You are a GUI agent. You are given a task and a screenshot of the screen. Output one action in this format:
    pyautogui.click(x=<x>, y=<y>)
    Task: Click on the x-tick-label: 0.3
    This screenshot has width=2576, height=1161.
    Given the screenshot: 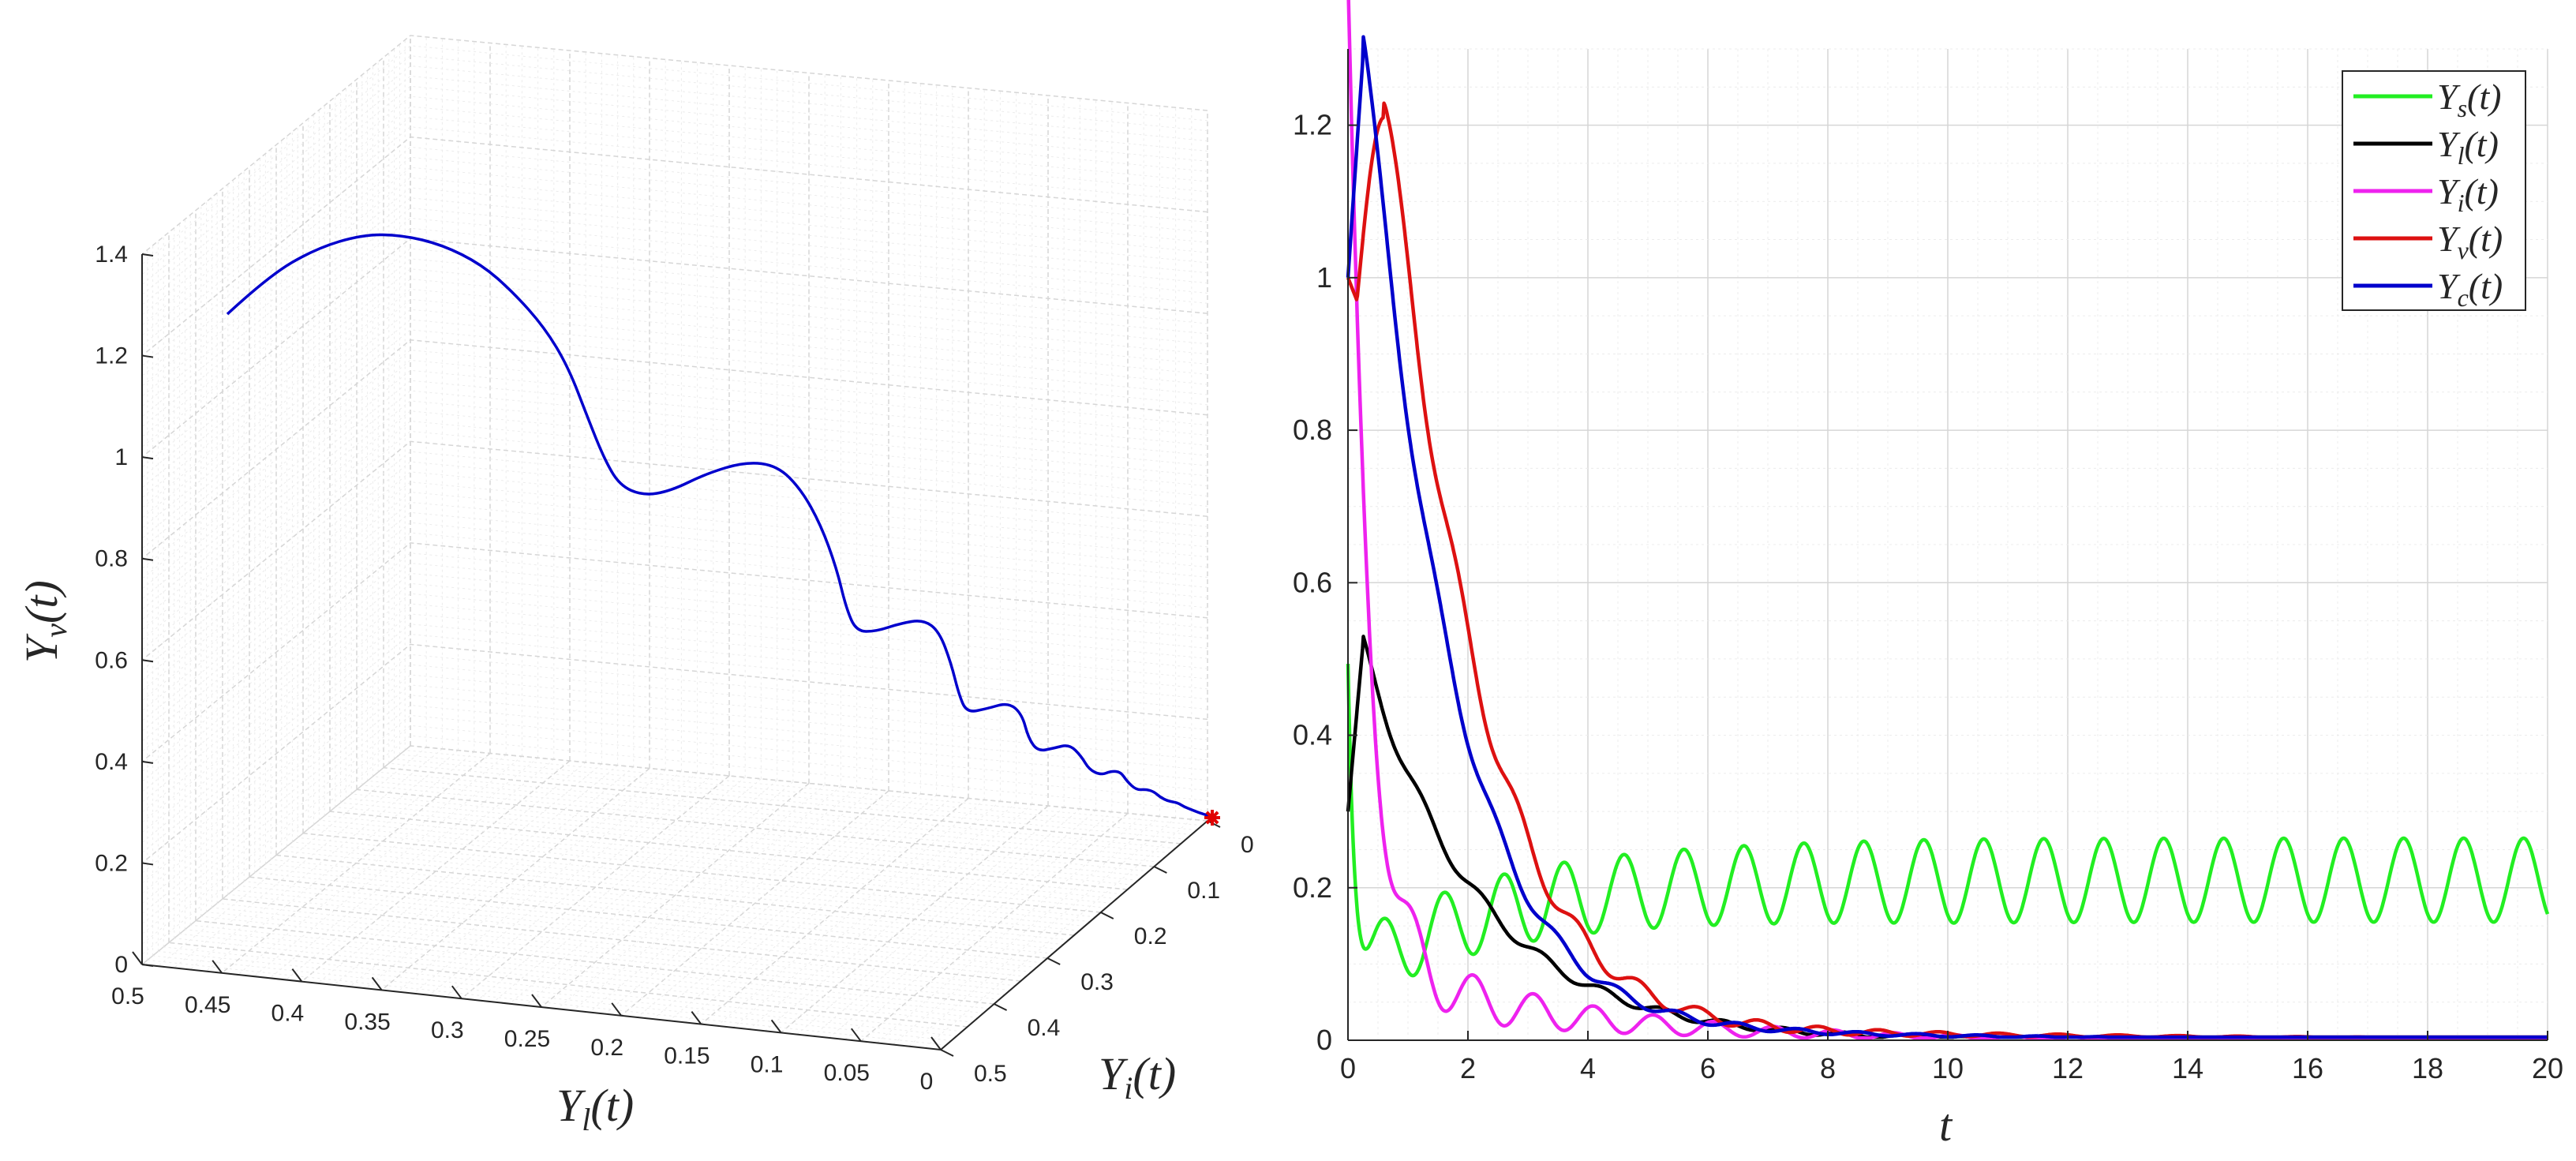 What is the action you would take?
    pyautogui.click(x=447, y=1030)
    